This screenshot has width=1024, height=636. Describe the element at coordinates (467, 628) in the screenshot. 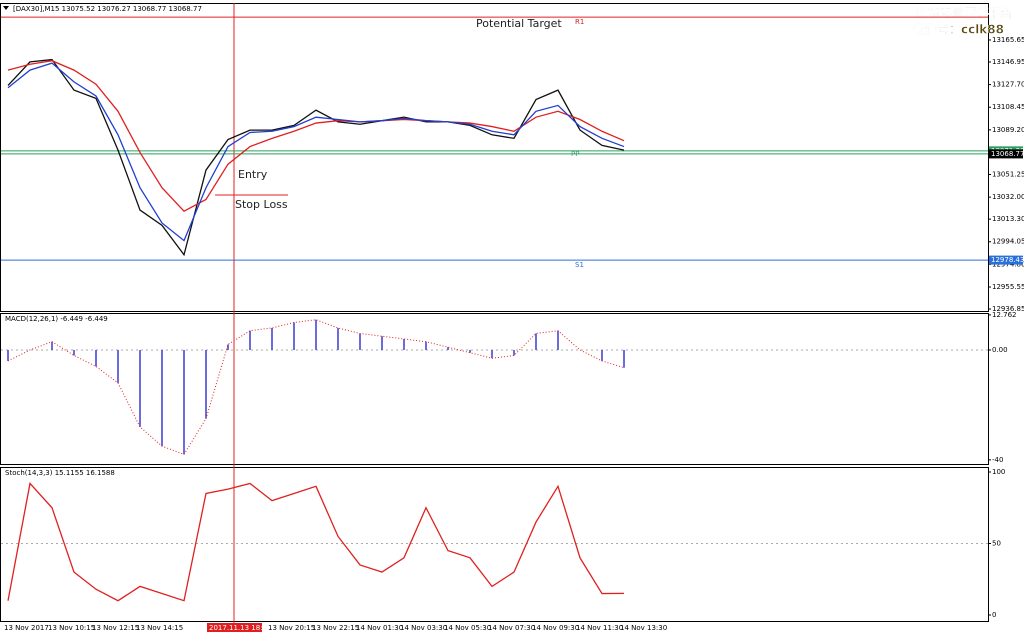

I see `x-tick-label: 14 Nov 05:30` at that location.